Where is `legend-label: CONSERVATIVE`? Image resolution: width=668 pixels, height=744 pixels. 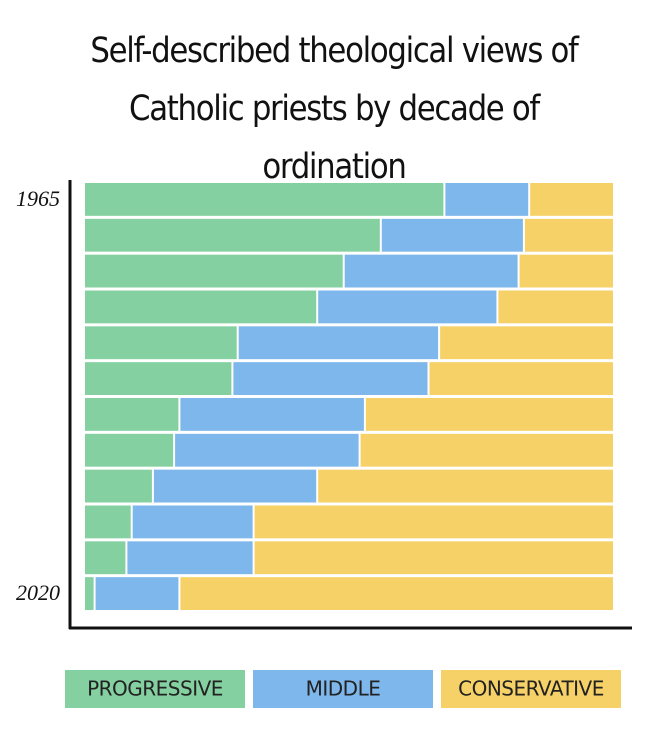
legend-label: CONSERVATIVE is located at coordinates (531, 689).